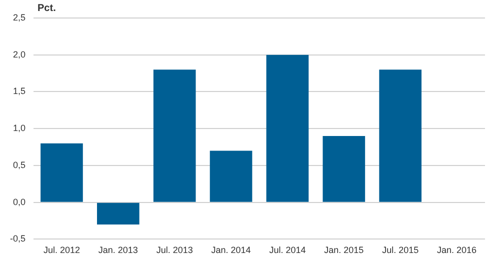 The width and height of the screenshot is (491, 264). What do you see at coordinates (457, 250) in the screenshot?
I see `x-tick-label: Jan. 2016` at bounding box center [457, 250].